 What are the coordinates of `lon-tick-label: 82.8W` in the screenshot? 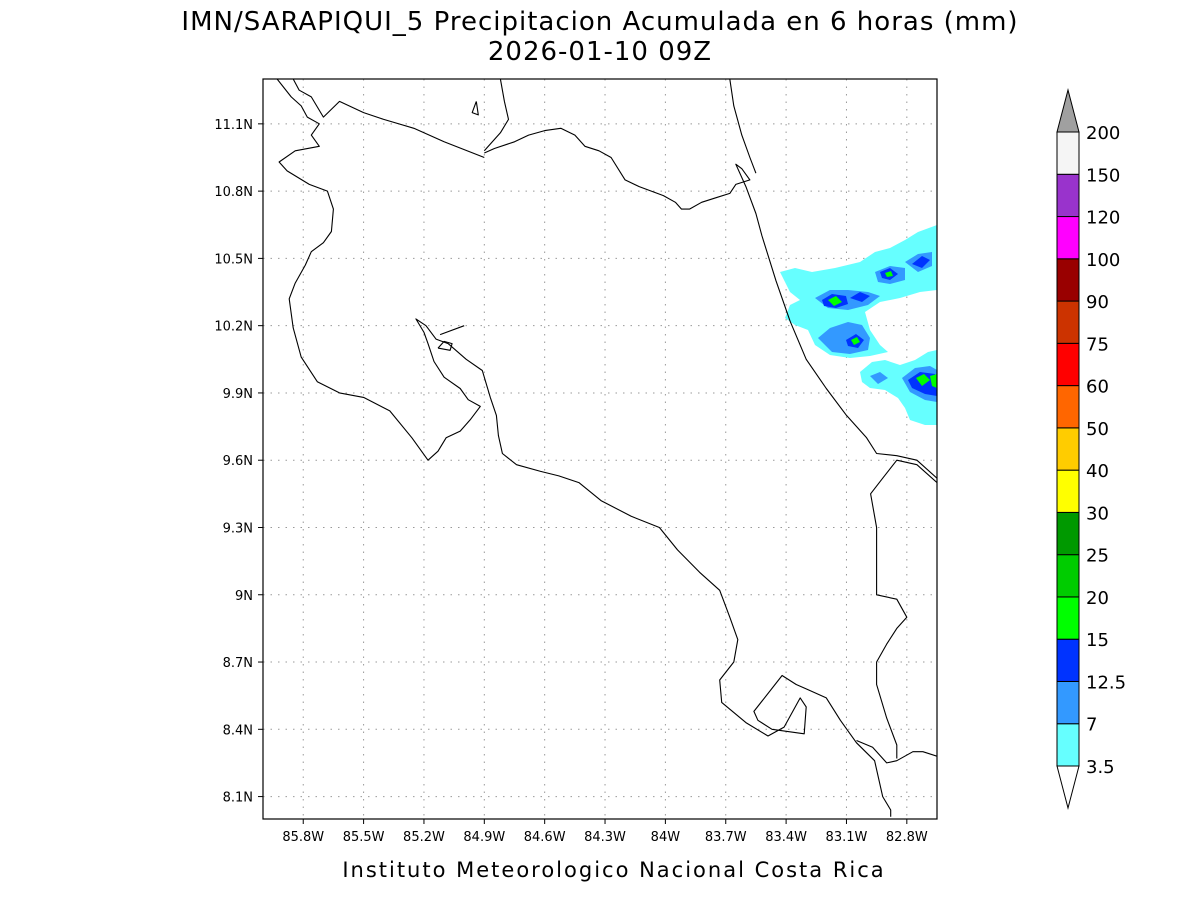 It's located at (907, 837).